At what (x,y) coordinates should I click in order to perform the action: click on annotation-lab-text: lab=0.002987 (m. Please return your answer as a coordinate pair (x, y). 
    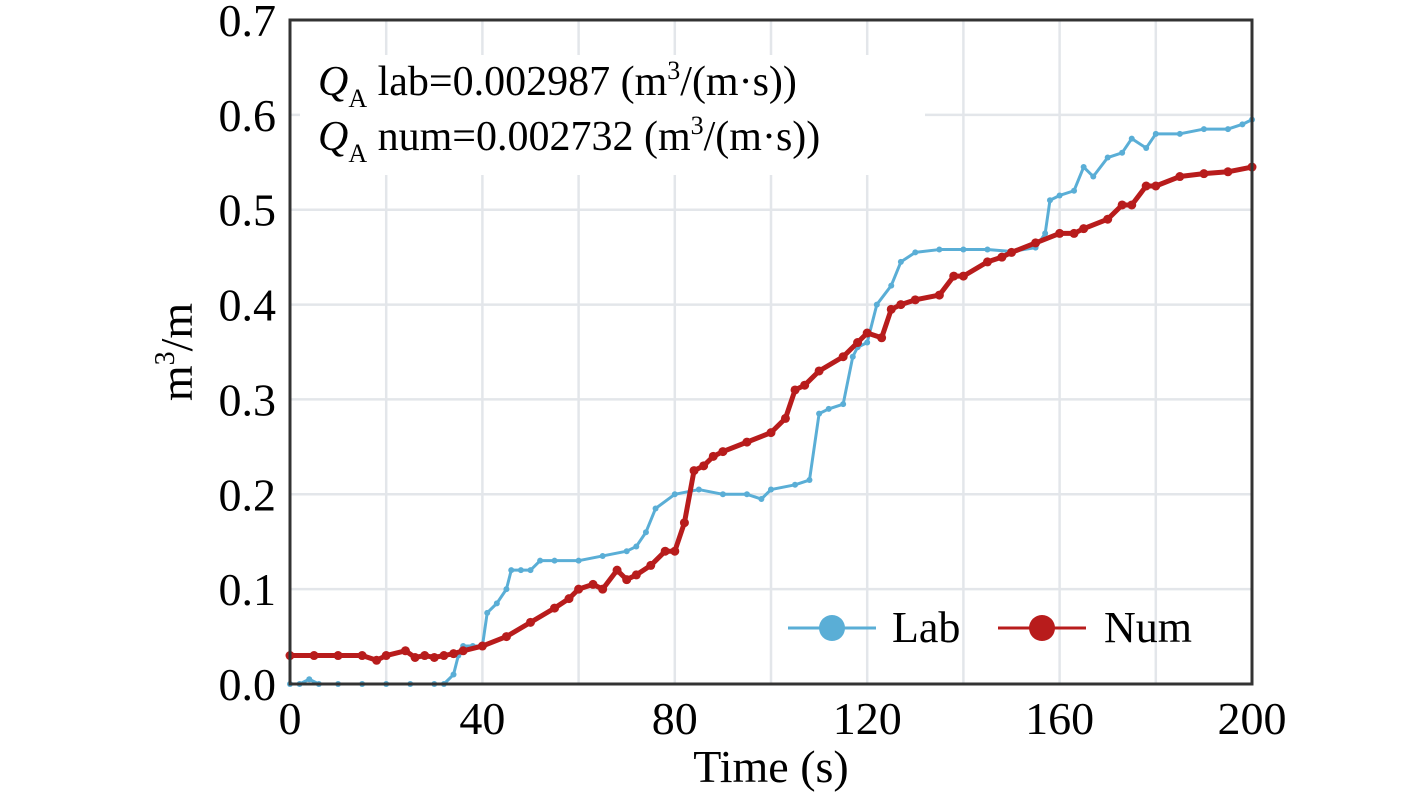
    Looking at the image, I should click on (517, 82).